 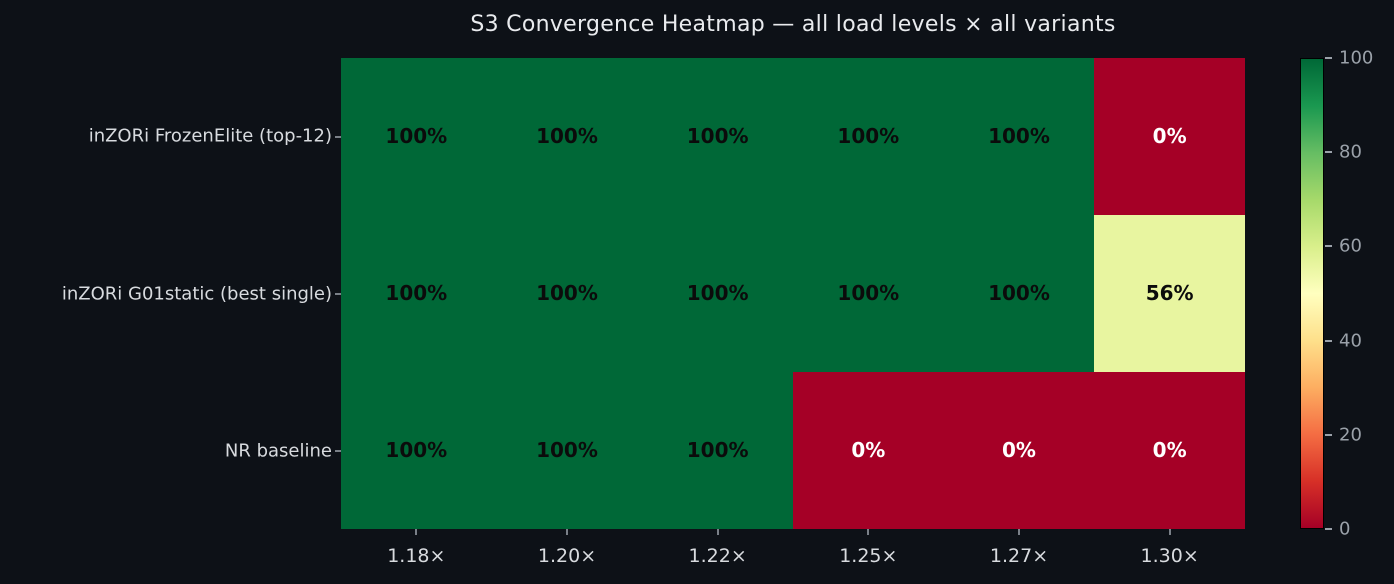 What do you see at coordinates (416, 556) in the screenshot?
I see `x-tick-label: 1.18×` at bounding box center [416, 556].